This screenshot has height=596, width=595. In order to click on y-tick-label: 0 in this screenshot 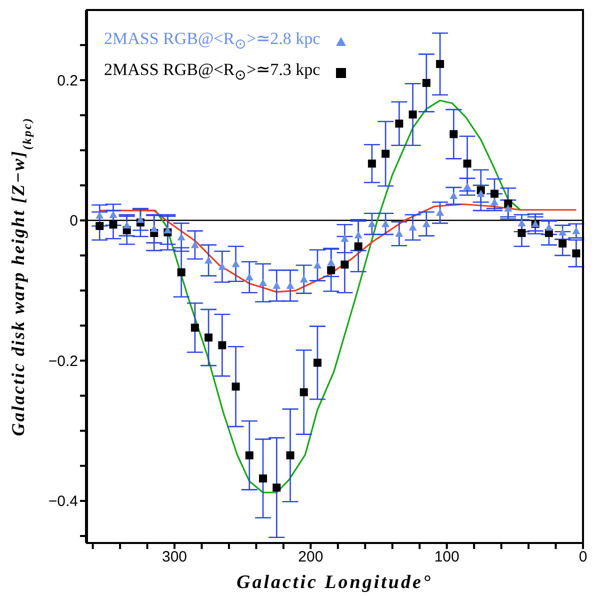, I will do `click(74, 221)`.